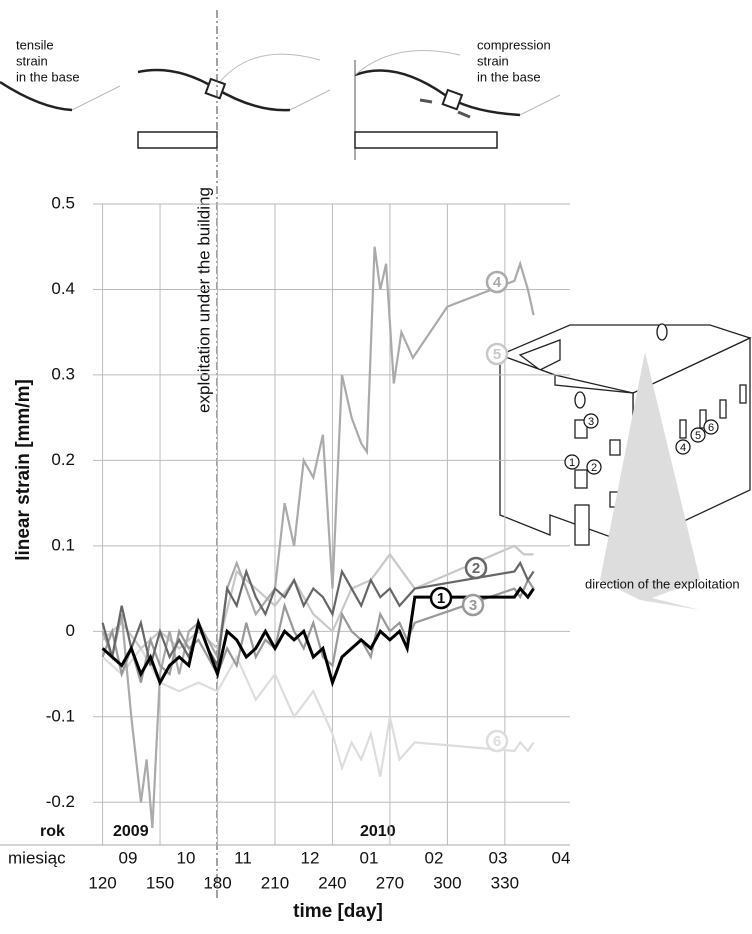 This screenshot has width=752, height=934. I want to click on building-point-label: 3, so click(591, 422).